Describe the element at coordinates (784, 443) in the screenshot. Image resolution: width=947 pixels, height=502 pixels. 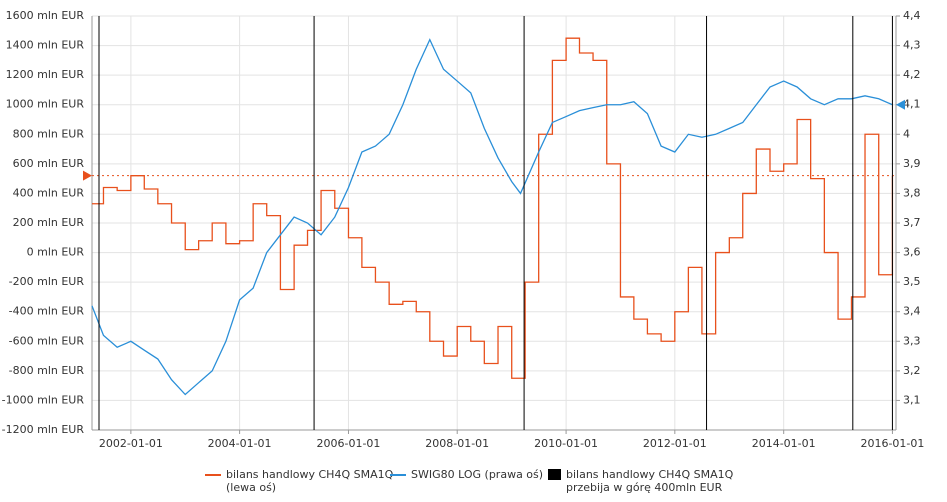
I see `x-tick-label: 2014-01-01` at that location.